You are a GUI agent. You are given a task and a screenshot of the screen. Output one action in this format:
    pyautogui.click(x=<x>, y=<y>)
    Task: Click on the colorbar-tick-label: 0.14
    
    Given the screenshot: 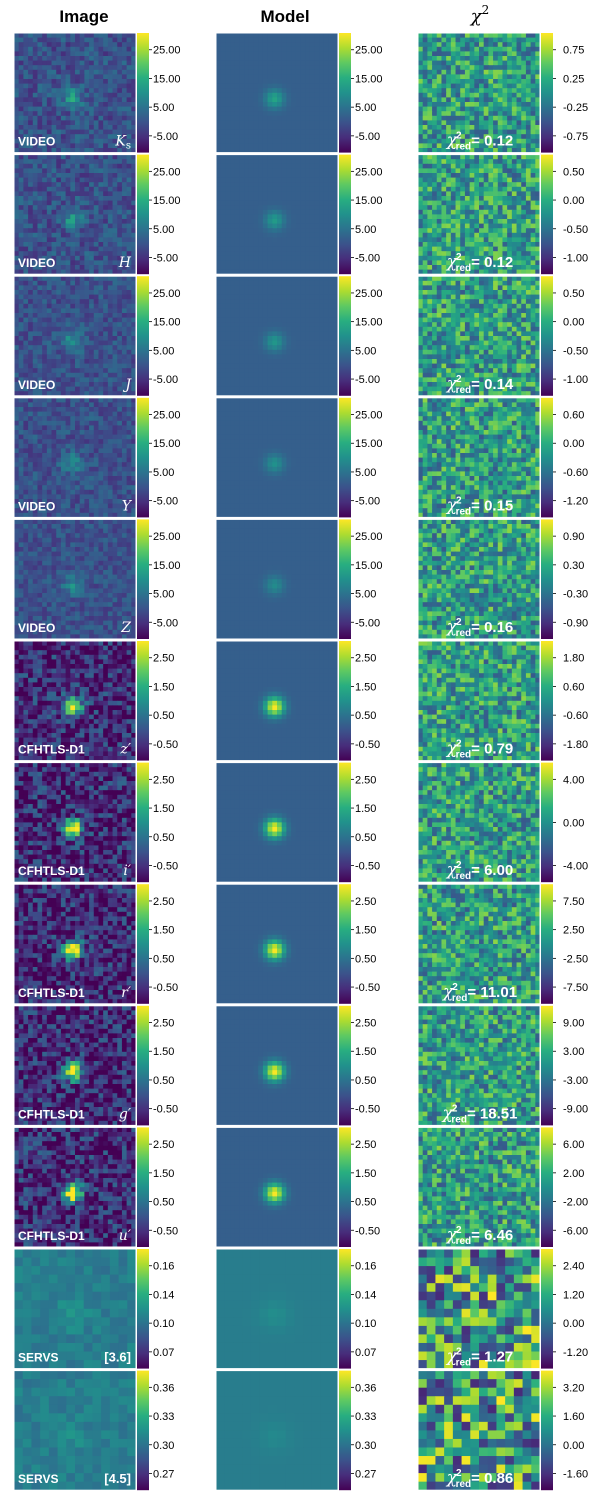 What is the action you would take?
    pyautogui.click(x=365, y=1295)
    